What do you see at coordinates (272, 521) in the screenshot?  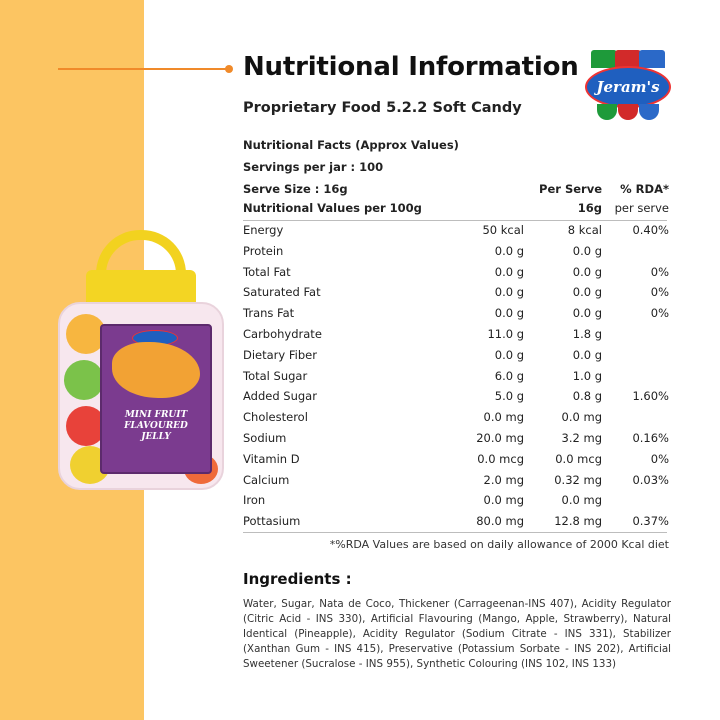 I see `nutrient-name: Pottasium` at bounding box center [272, 521].